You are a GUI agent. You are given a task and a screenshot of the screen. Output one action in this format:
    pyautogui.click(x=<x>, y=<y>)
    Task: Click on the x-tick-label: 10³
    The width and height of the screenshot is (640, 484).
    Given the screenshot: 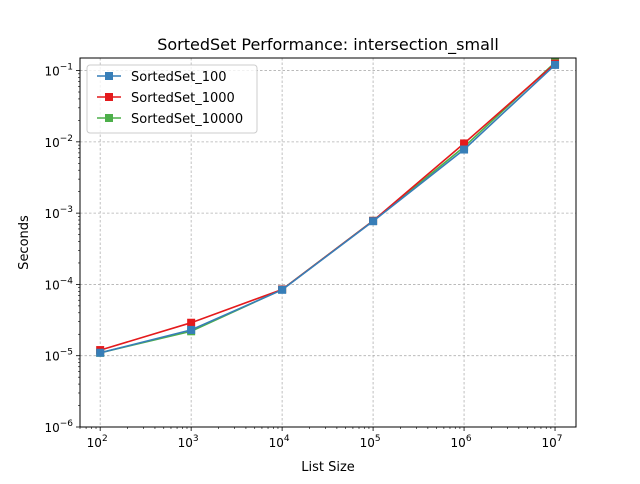 What is the action you would take?
    pyautogui.click(x=188, y=442)
    